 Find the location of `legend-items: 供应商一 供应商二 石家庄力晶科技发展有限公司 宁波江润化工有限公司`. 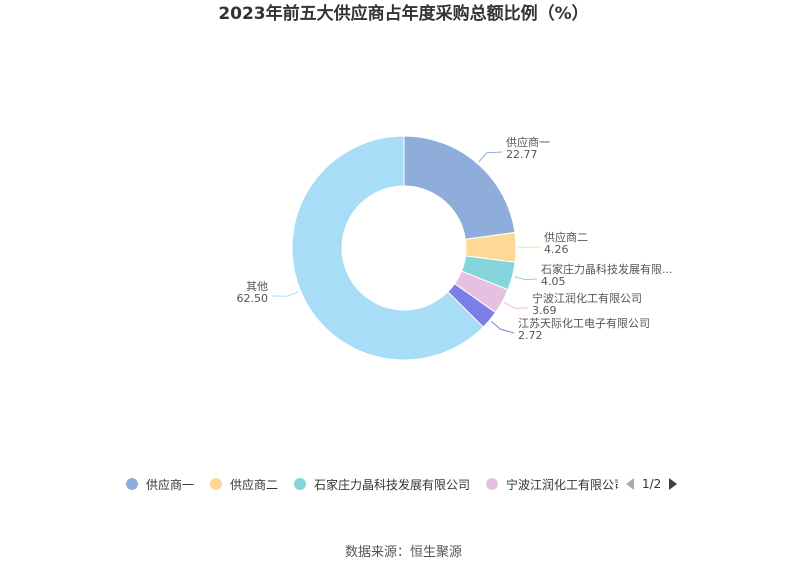

legend-items: 供应商一 供应商二 石家庄力晶科技发展有限公司 宁波江润化工有限公司 is located at coordinates (369, 484).